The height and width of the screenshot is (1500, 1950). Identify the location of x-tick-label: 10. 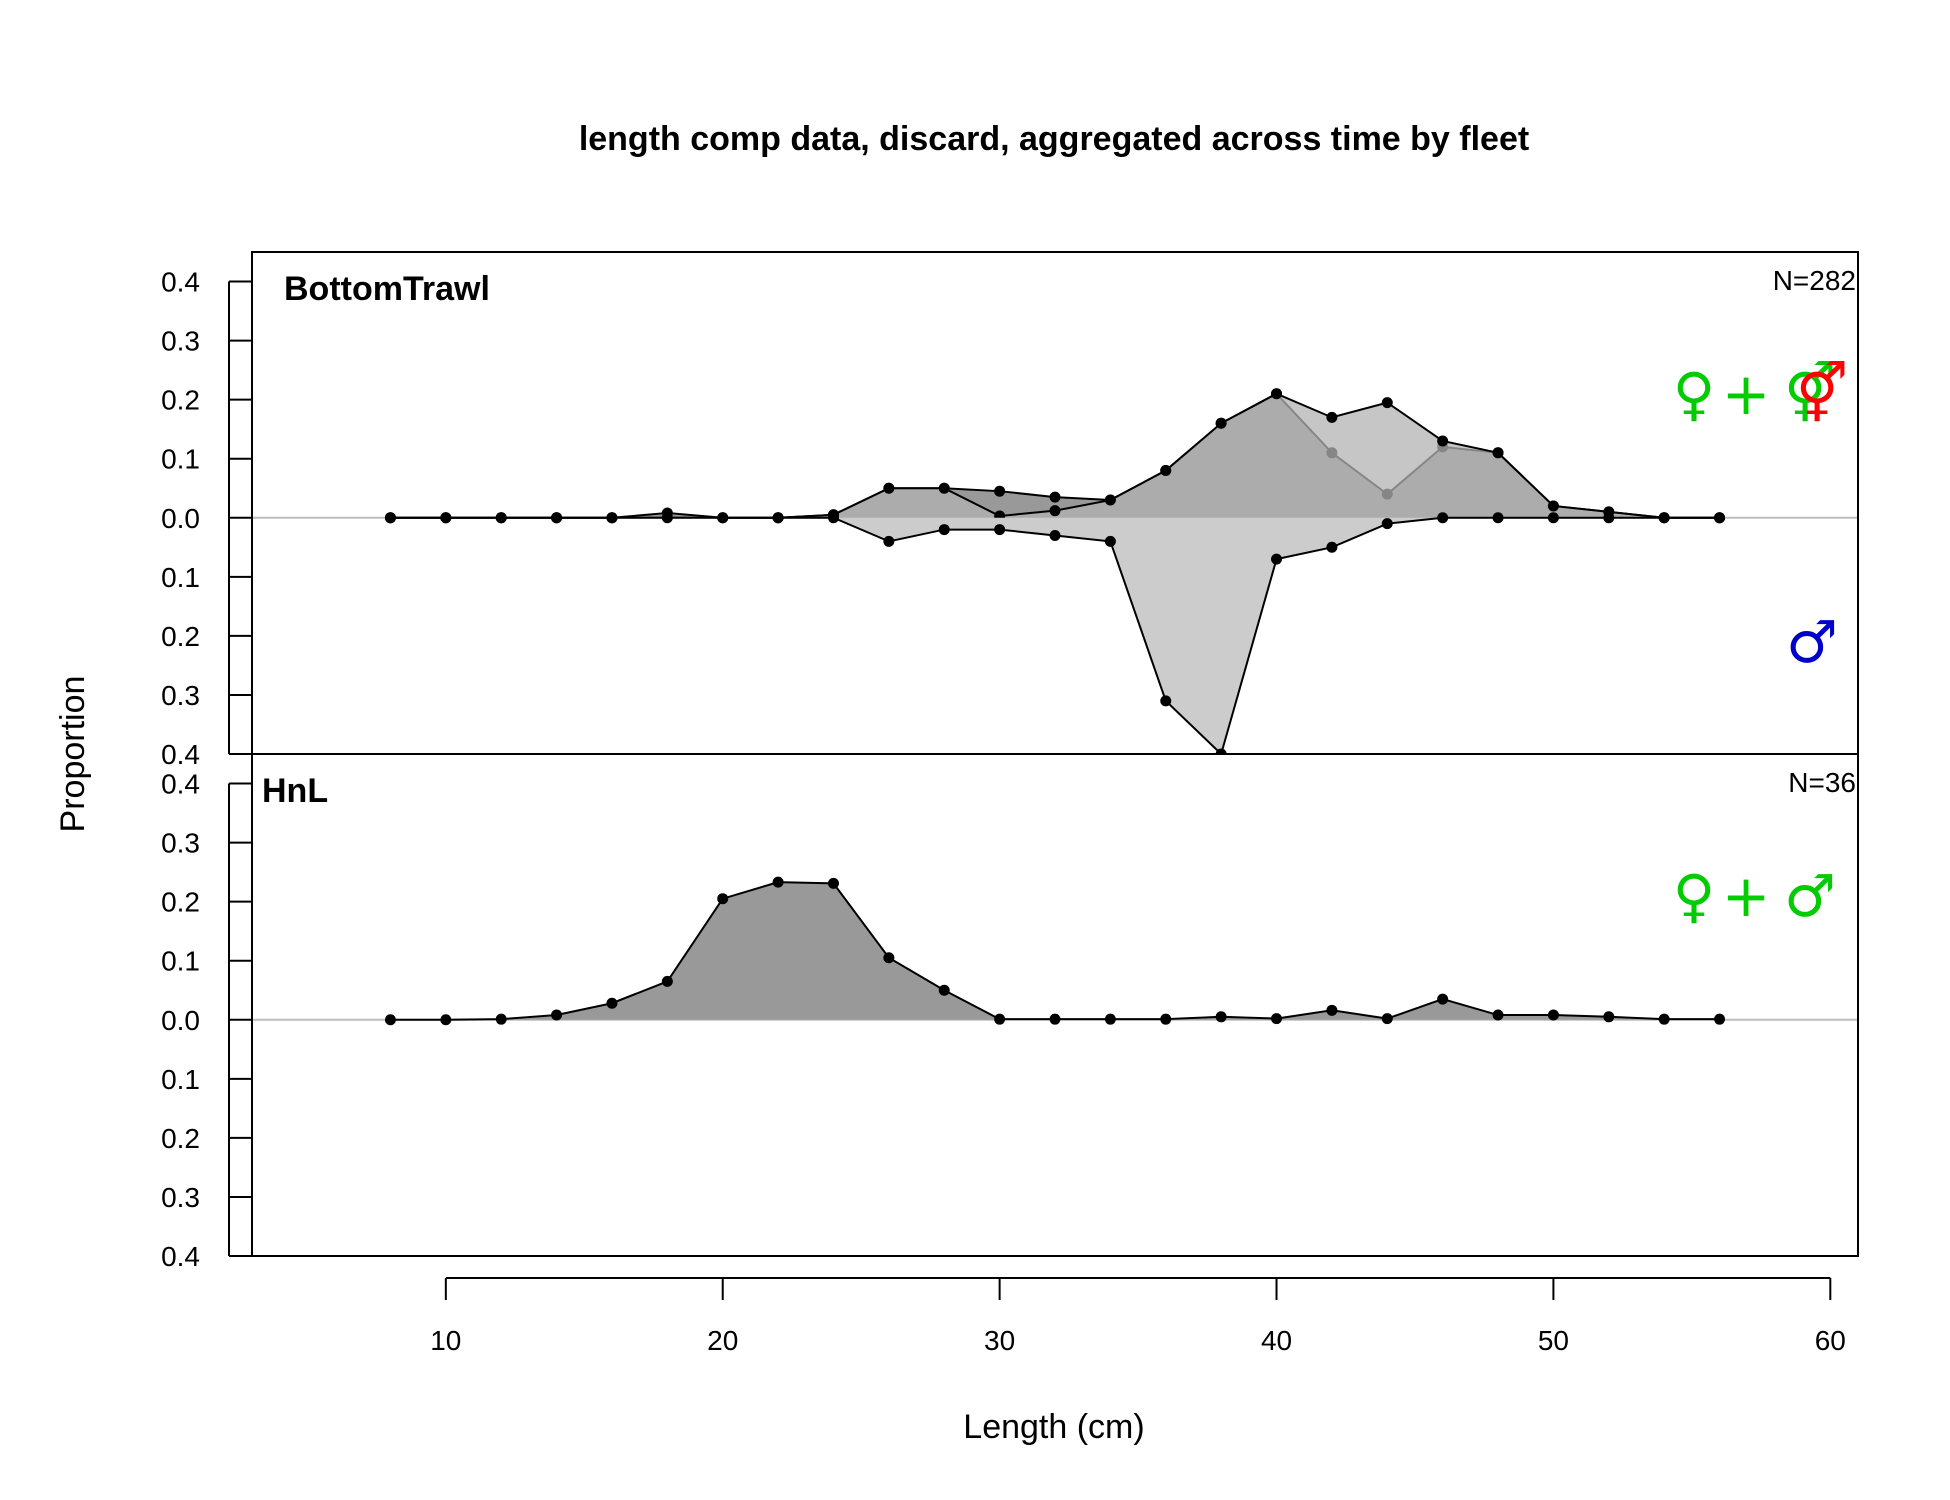
(445, 1340).